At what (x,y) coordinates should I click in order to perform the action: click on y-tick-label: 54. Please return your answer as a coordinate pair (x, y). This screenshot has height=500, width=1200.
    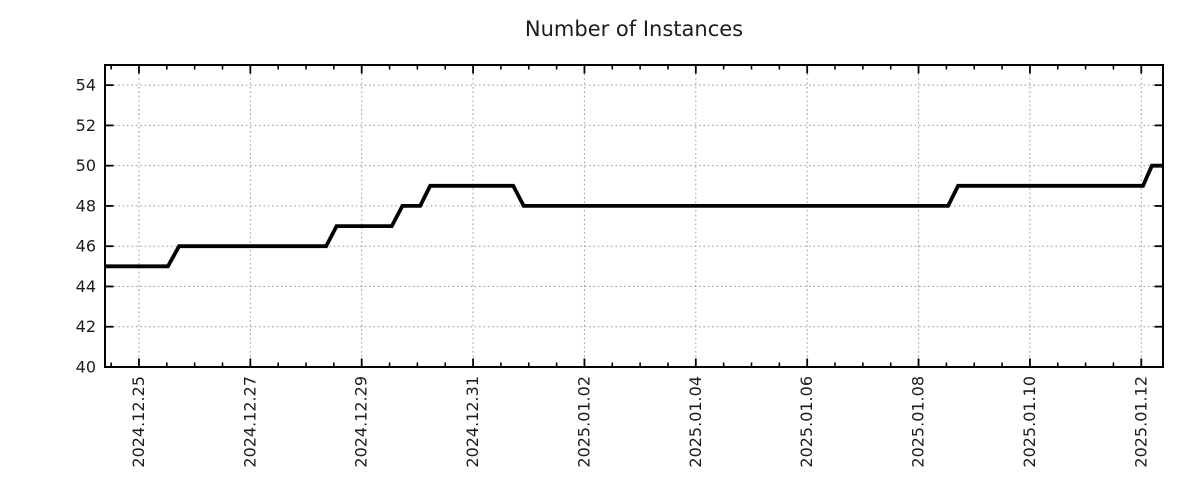
    Looking at the image, I should click on (86, 85).